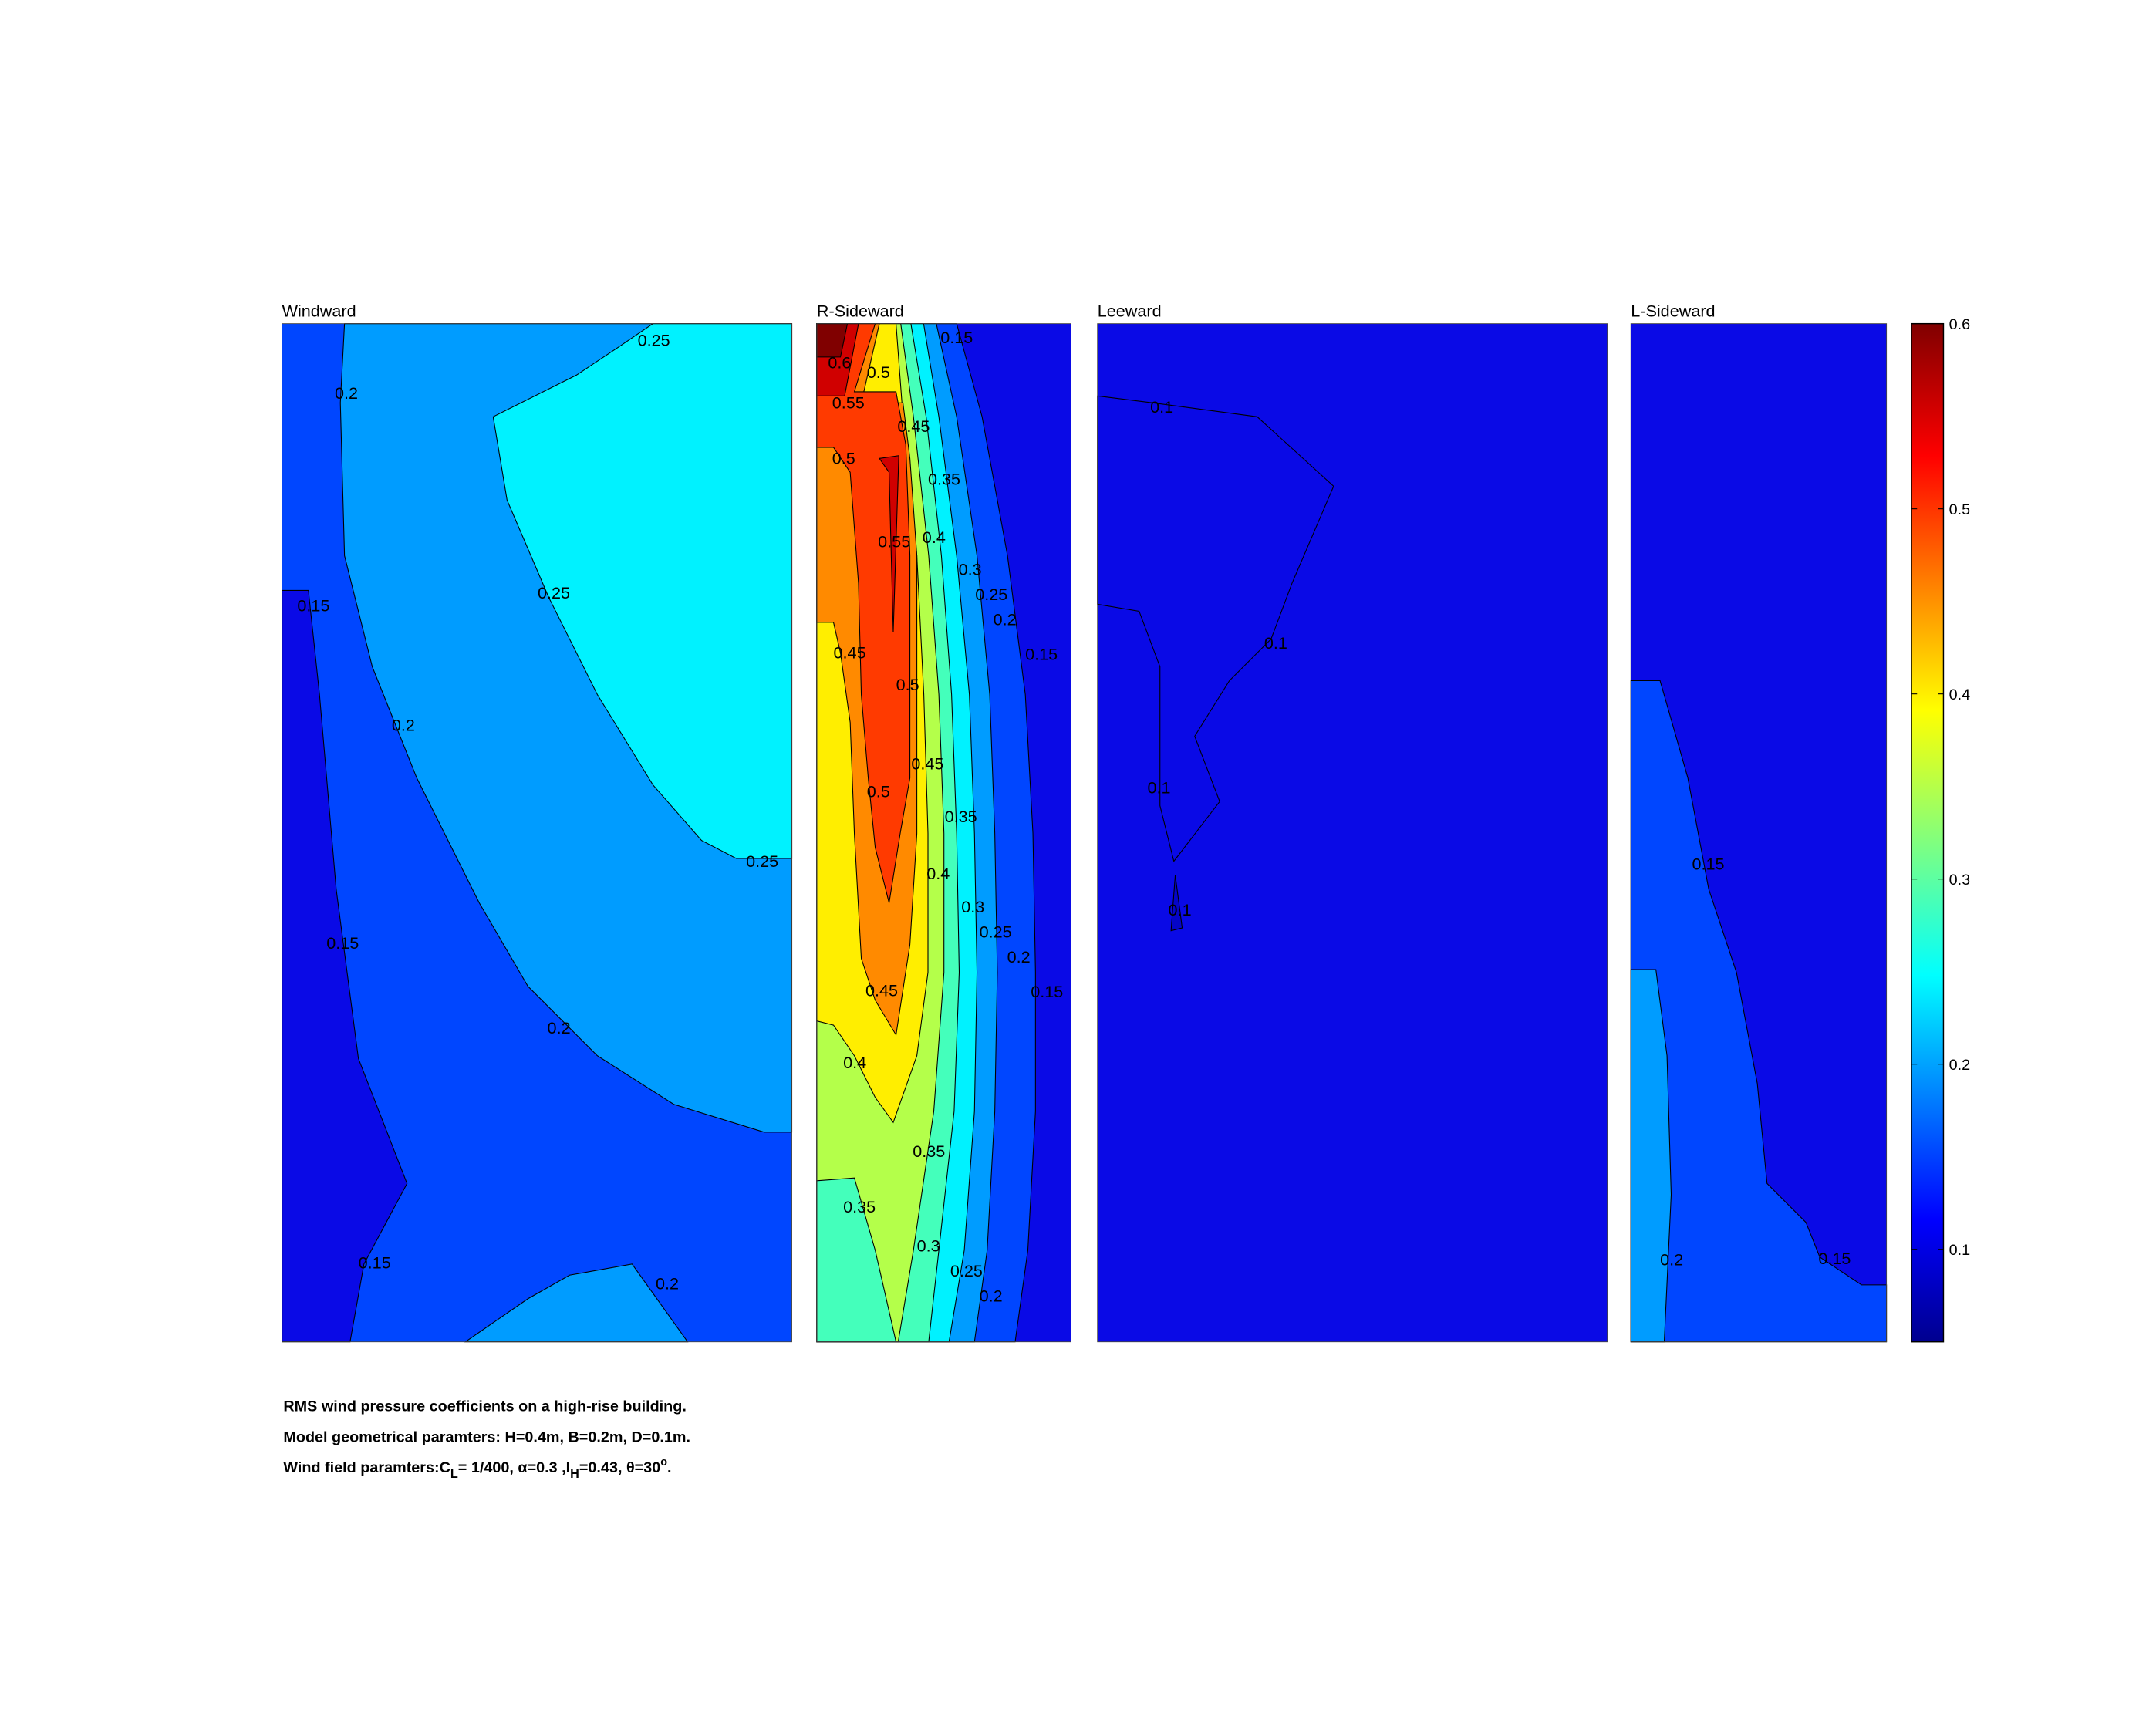 The image size is (2156, 1710). I want to click on caption-superscript-degree: o, so click(663, 1462).